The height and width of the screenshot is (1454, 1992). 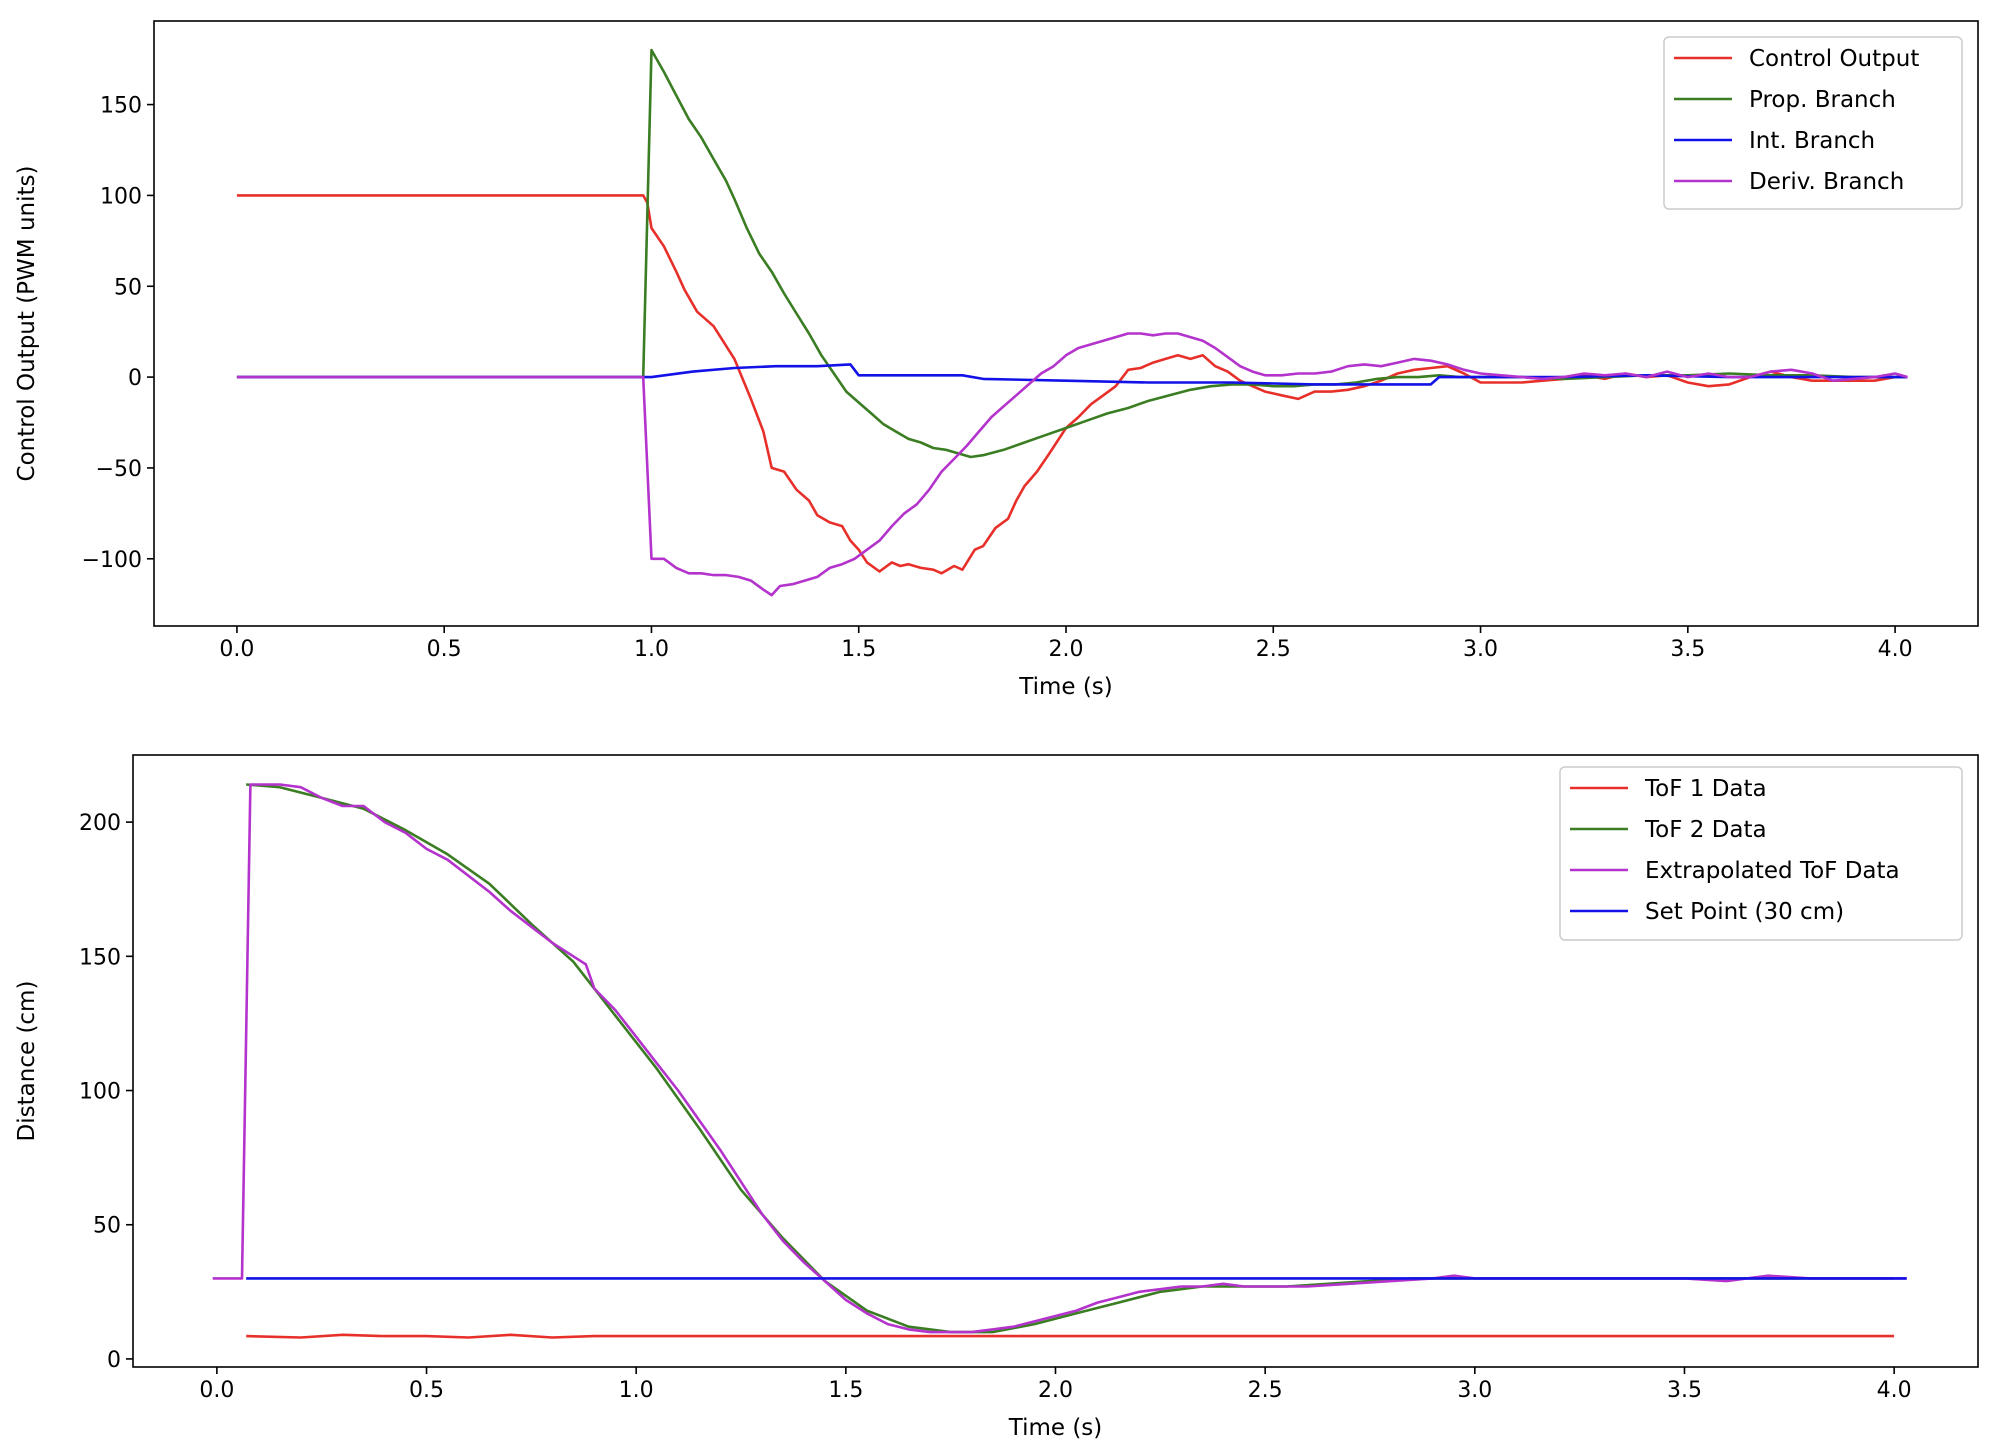 What do you see at coordinates (1822, 100) in the screenshot?
I see `legend-label: Prop. Branch` at bounding box center [1822, 100].